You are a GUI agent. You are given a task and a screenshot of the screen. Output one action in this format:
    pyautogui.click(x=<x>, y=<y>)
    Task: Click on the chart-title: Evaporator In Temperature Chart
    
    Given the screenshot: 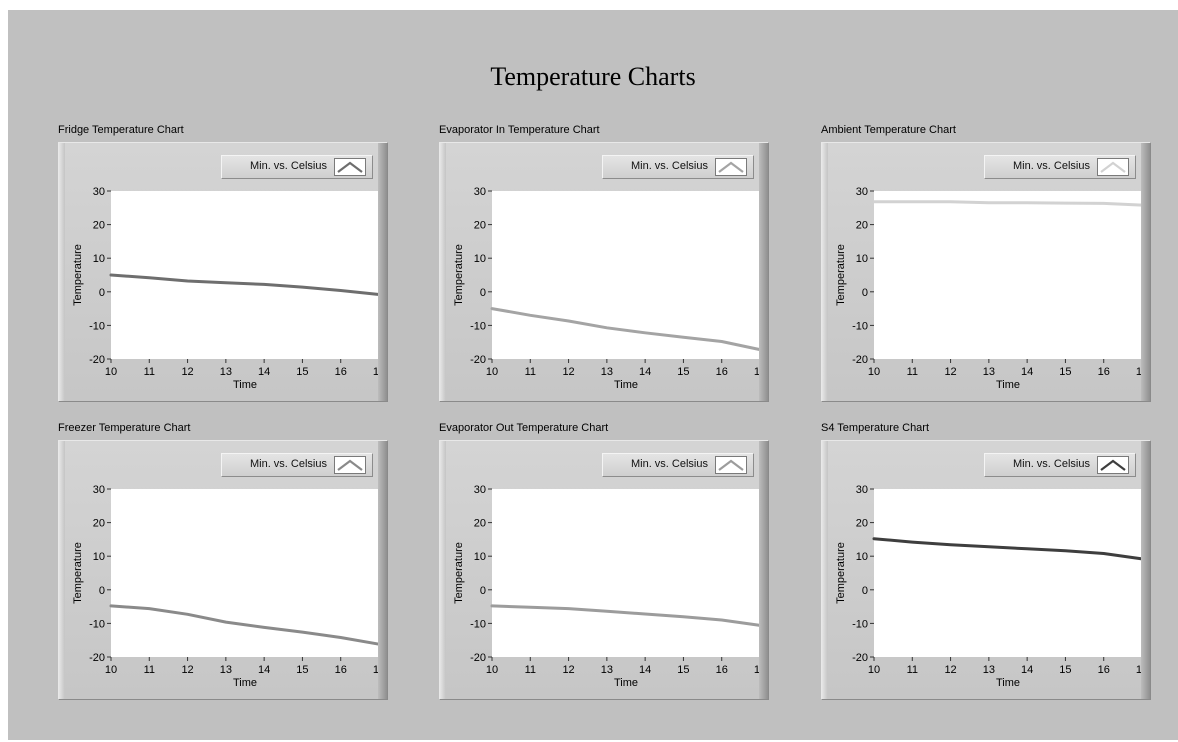 What is the action you would take?
    pyautogui.click(x=519, y=130)
    